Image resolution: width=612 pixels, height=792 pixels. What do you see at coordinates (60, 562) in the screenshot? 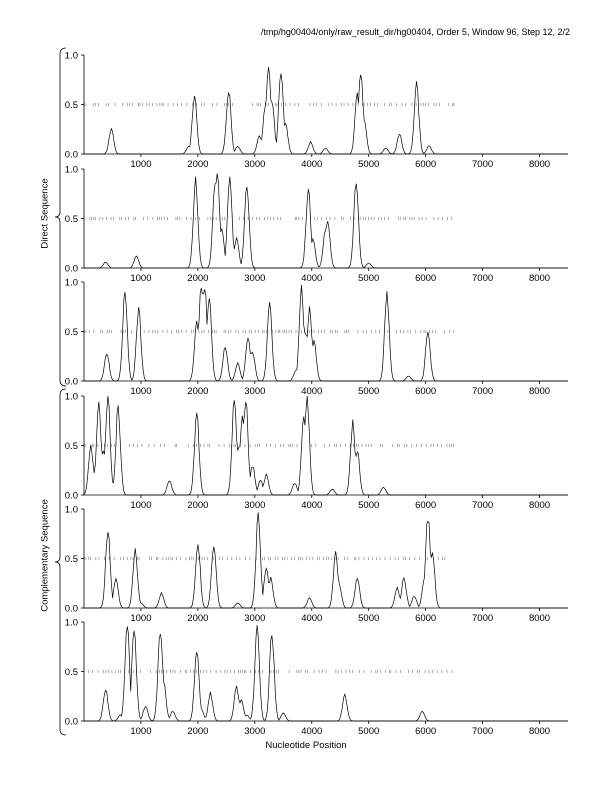
I see `group-brace-complementary` at bounding box center [60, 562].